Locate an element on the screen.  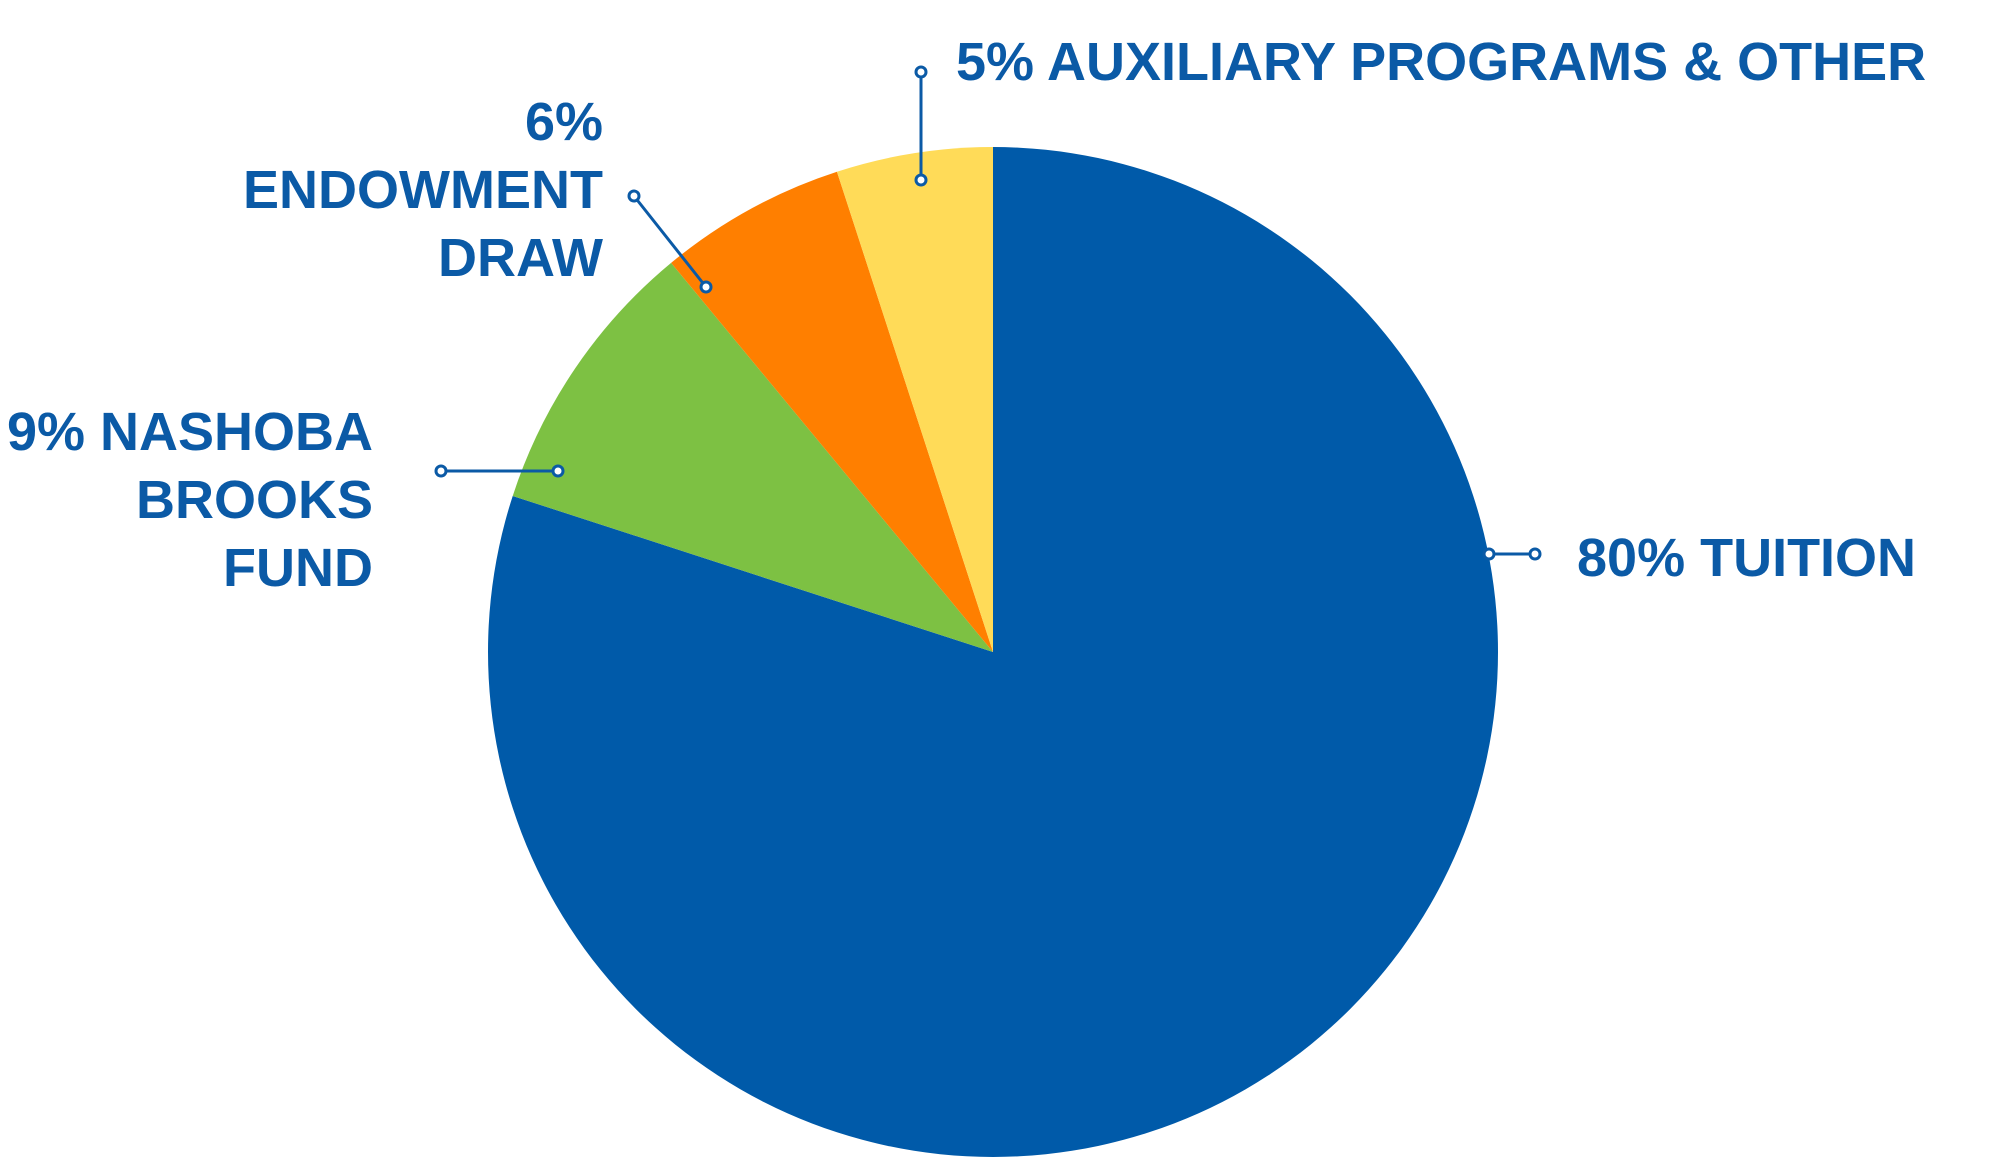
slice-label-3-line-0: 5% AUXILIARY PROGRAMS & OTHER is located at coordinates (1441, 62).